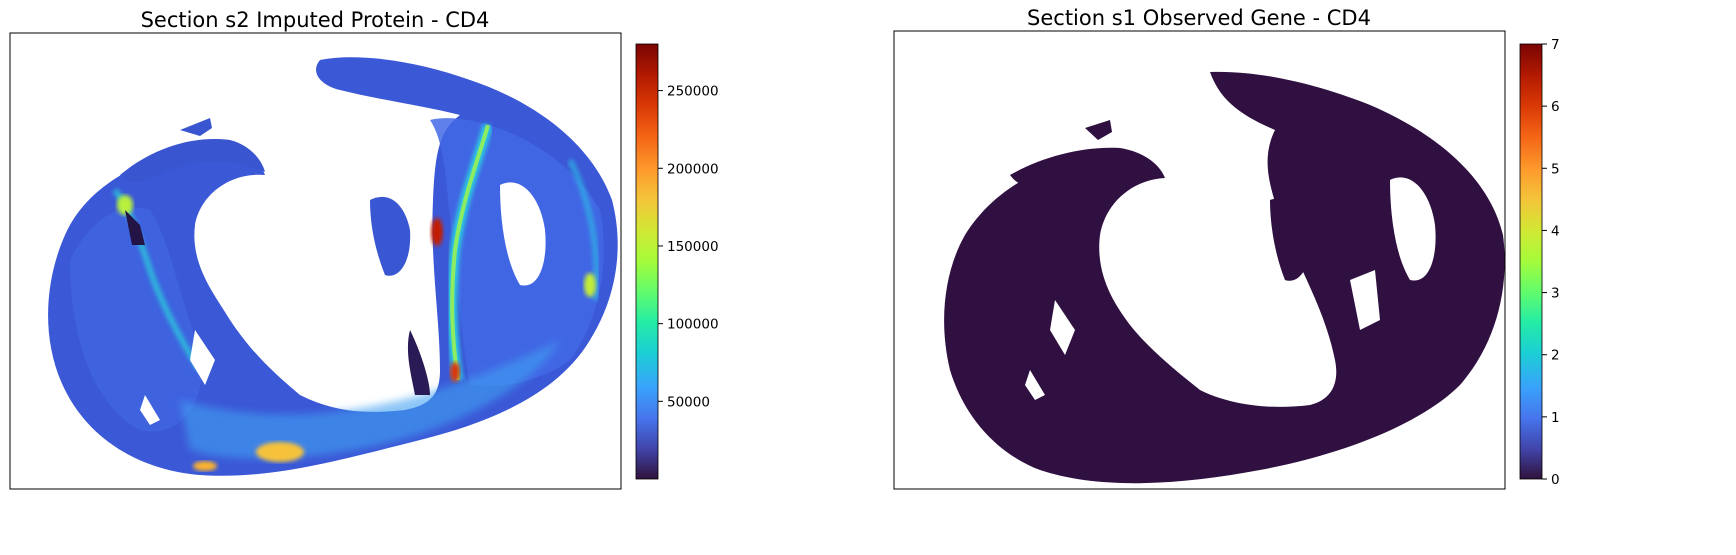 The height and width of the screenshot is (555, 1736). Describe the element at coordinates (1555, 45) in the screenshot. I see `right-colorbar-tick-label: 7` at that location.